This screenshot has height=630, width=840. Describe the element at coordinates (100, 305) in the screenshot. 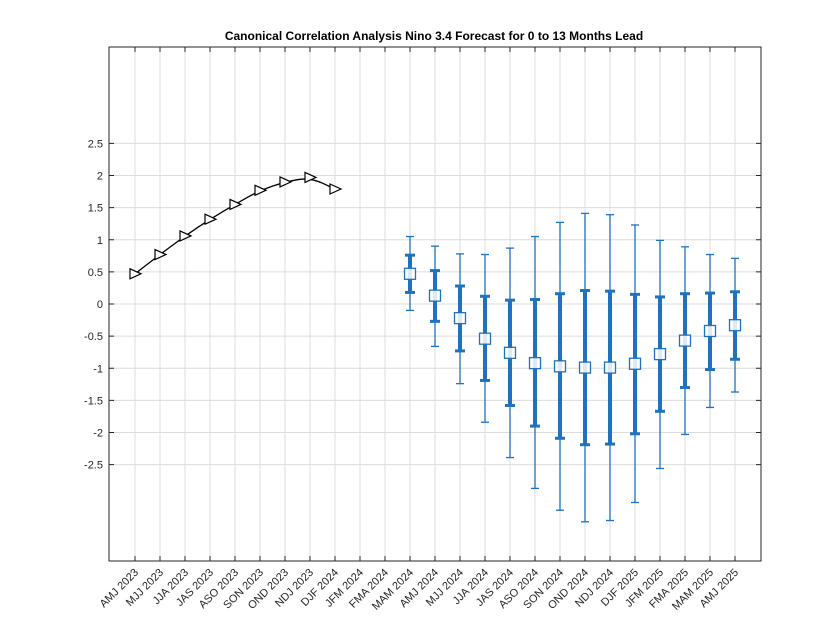

I see `y-tick-label: 0` at that location.